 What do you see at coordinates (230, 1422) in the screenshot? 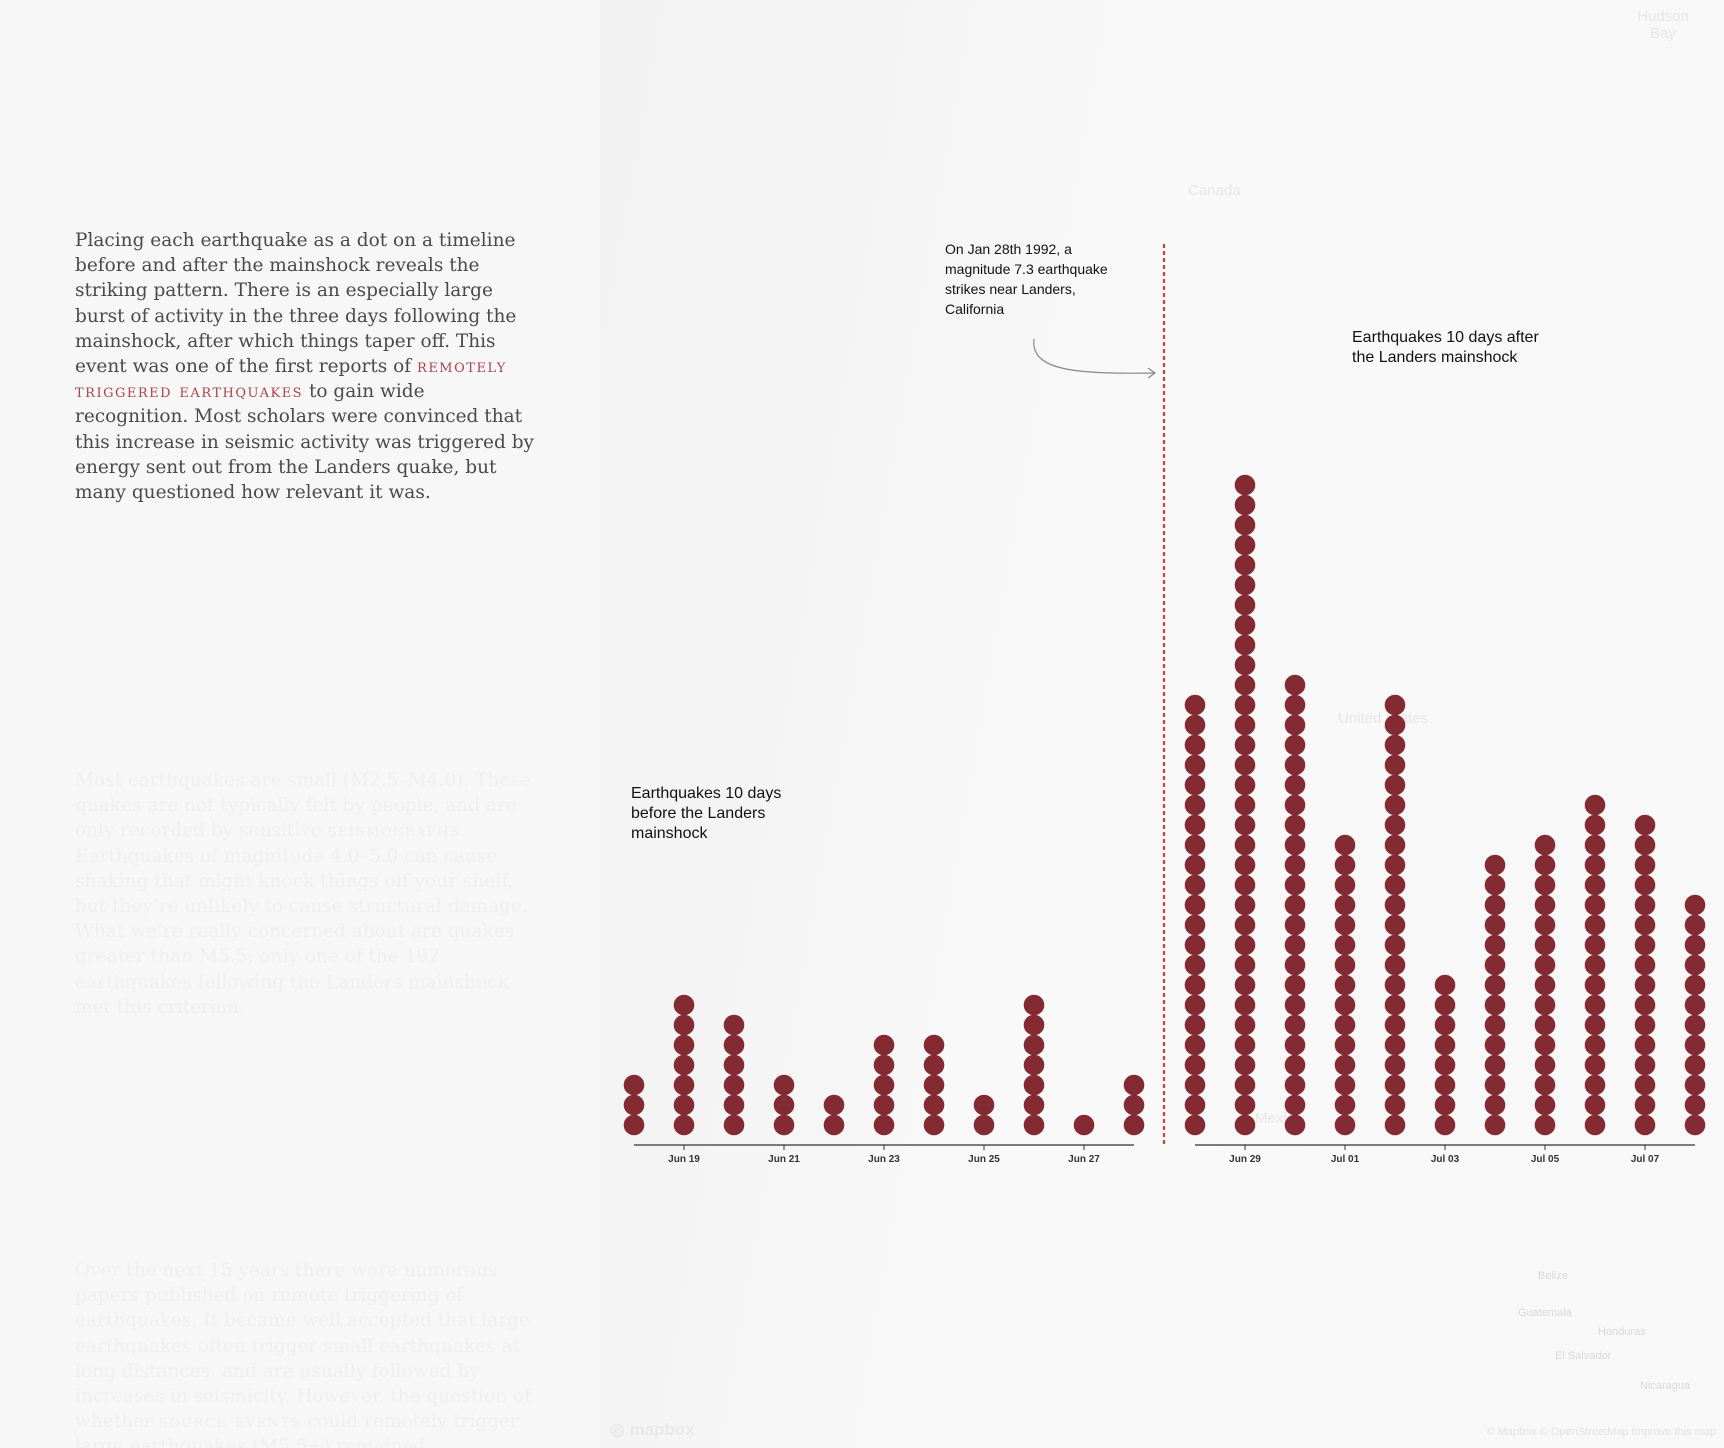
I see `link-source-events: source events` at bounding box center [230, 1422].